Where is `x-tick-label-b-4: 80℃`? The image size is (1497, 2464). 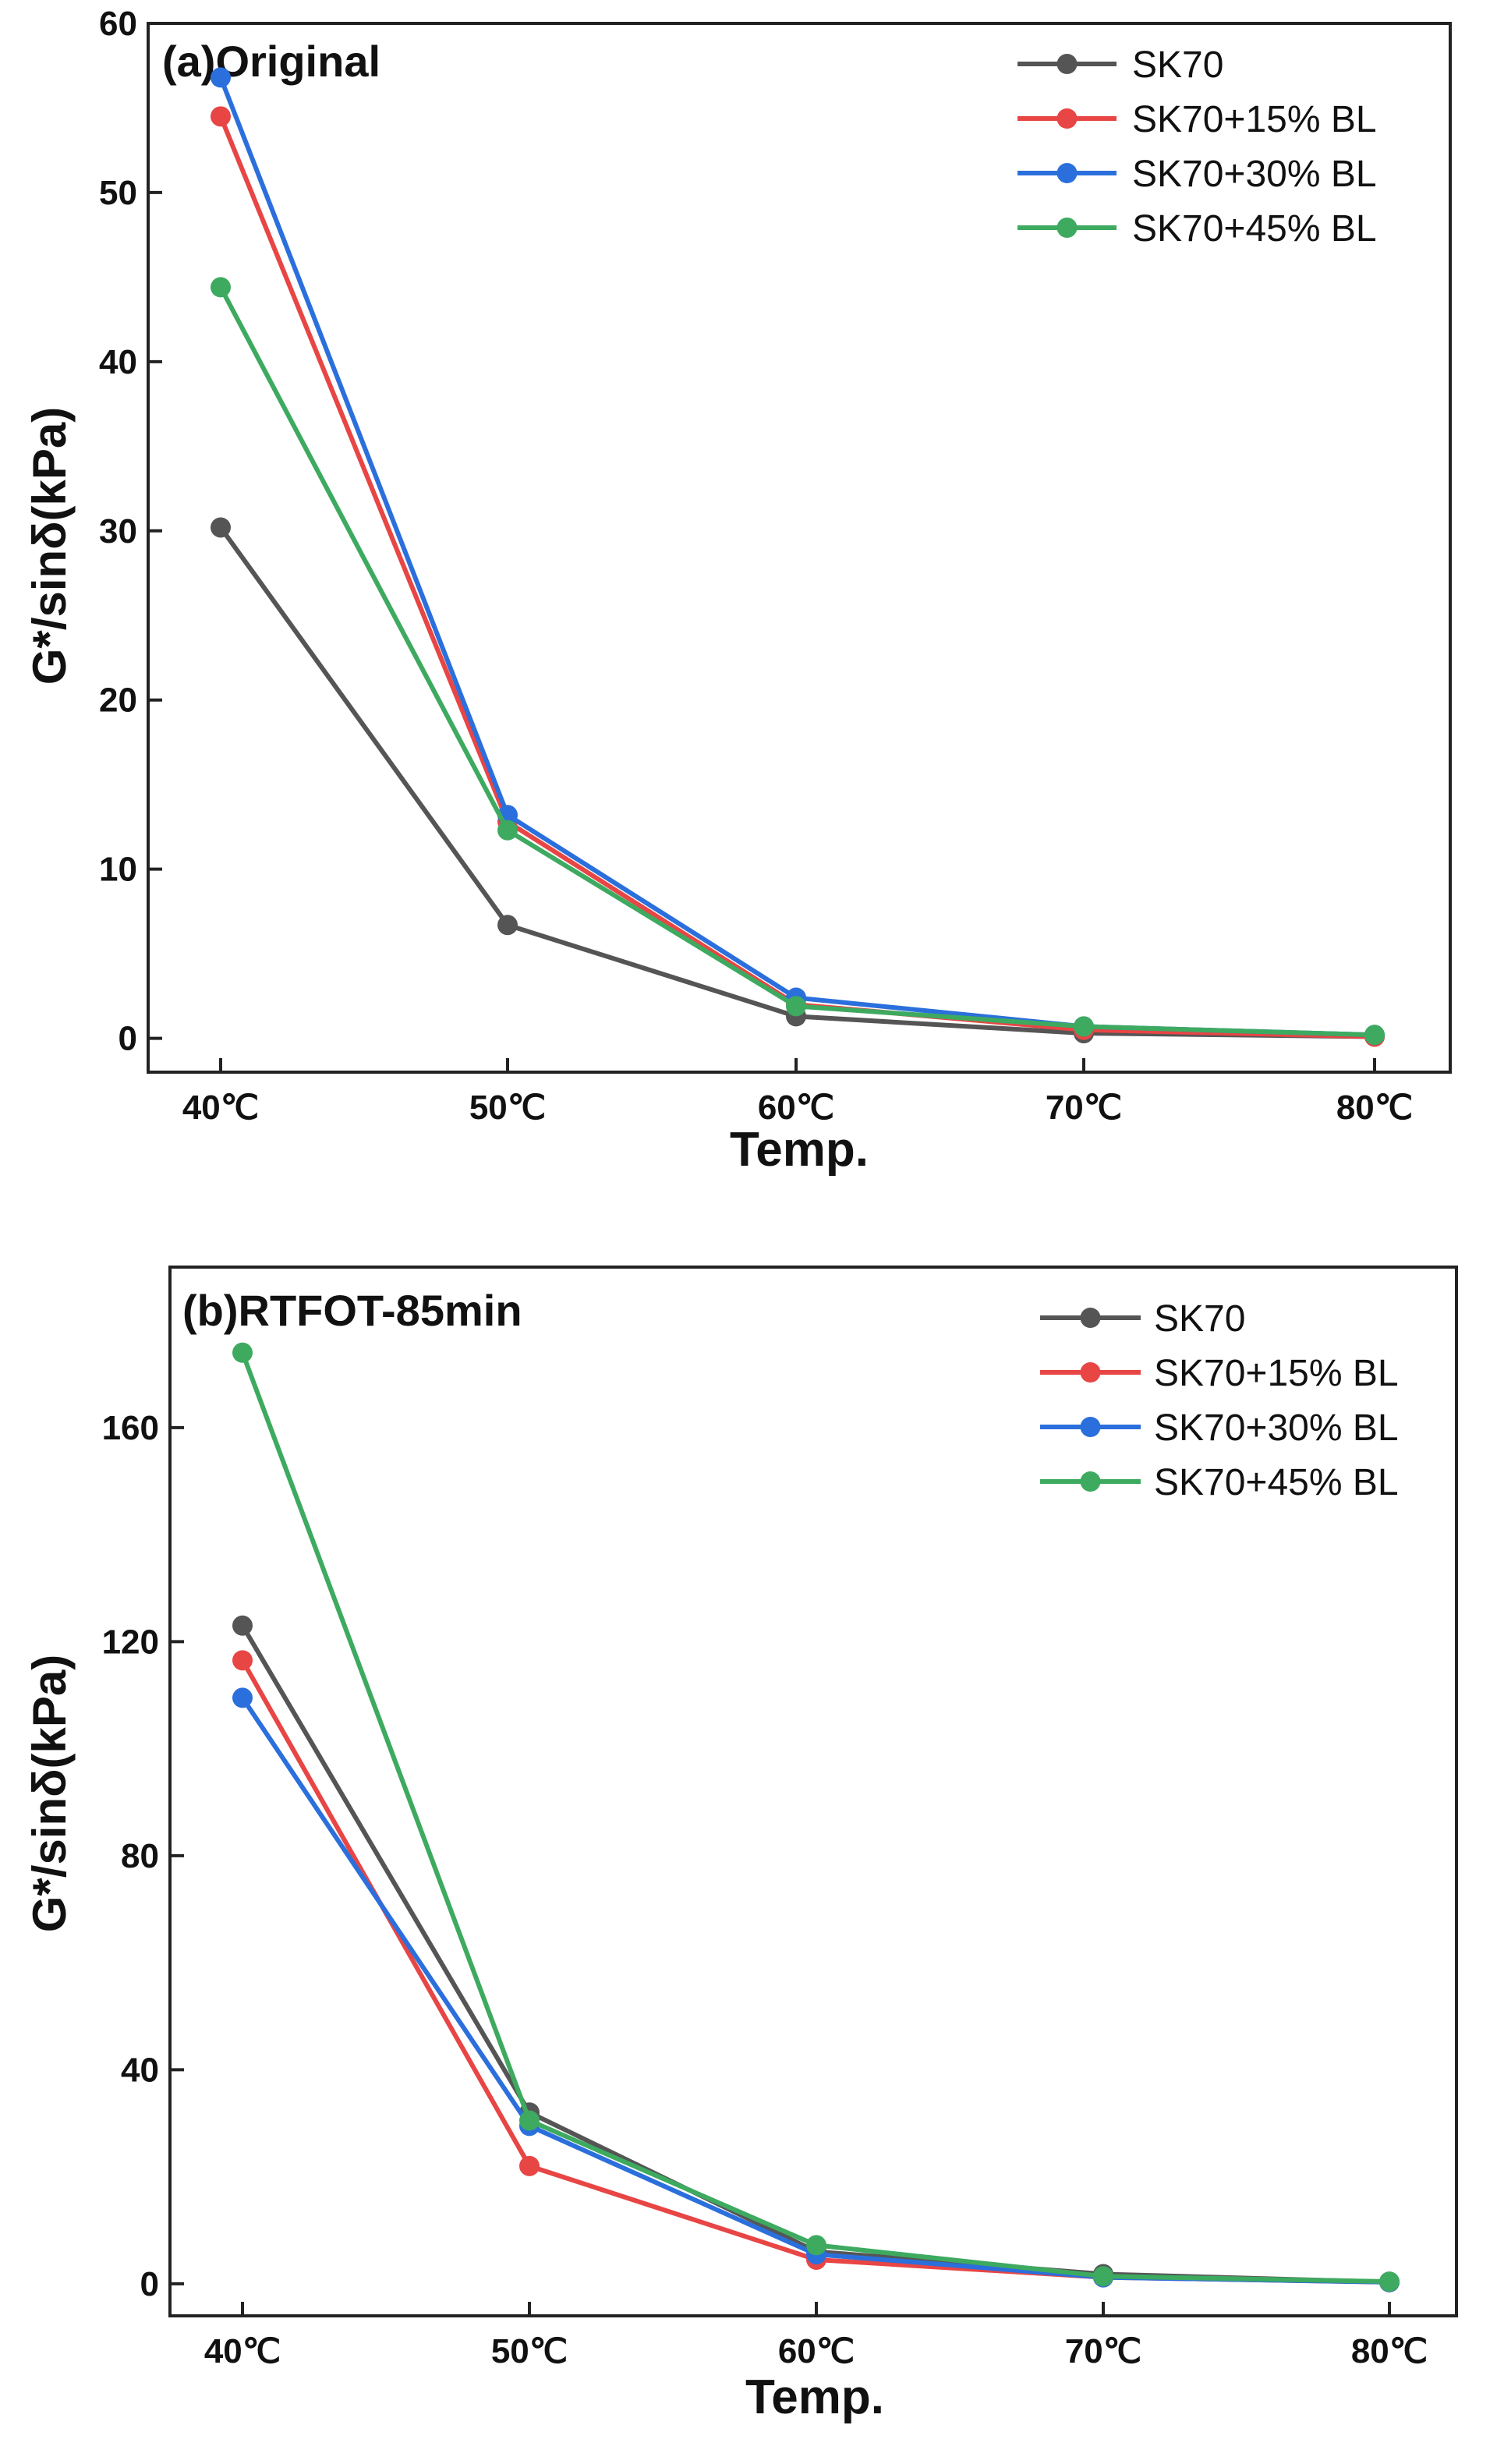
x-tick-label-b-4: 80℃ is located at coordinates (1389, 2351).